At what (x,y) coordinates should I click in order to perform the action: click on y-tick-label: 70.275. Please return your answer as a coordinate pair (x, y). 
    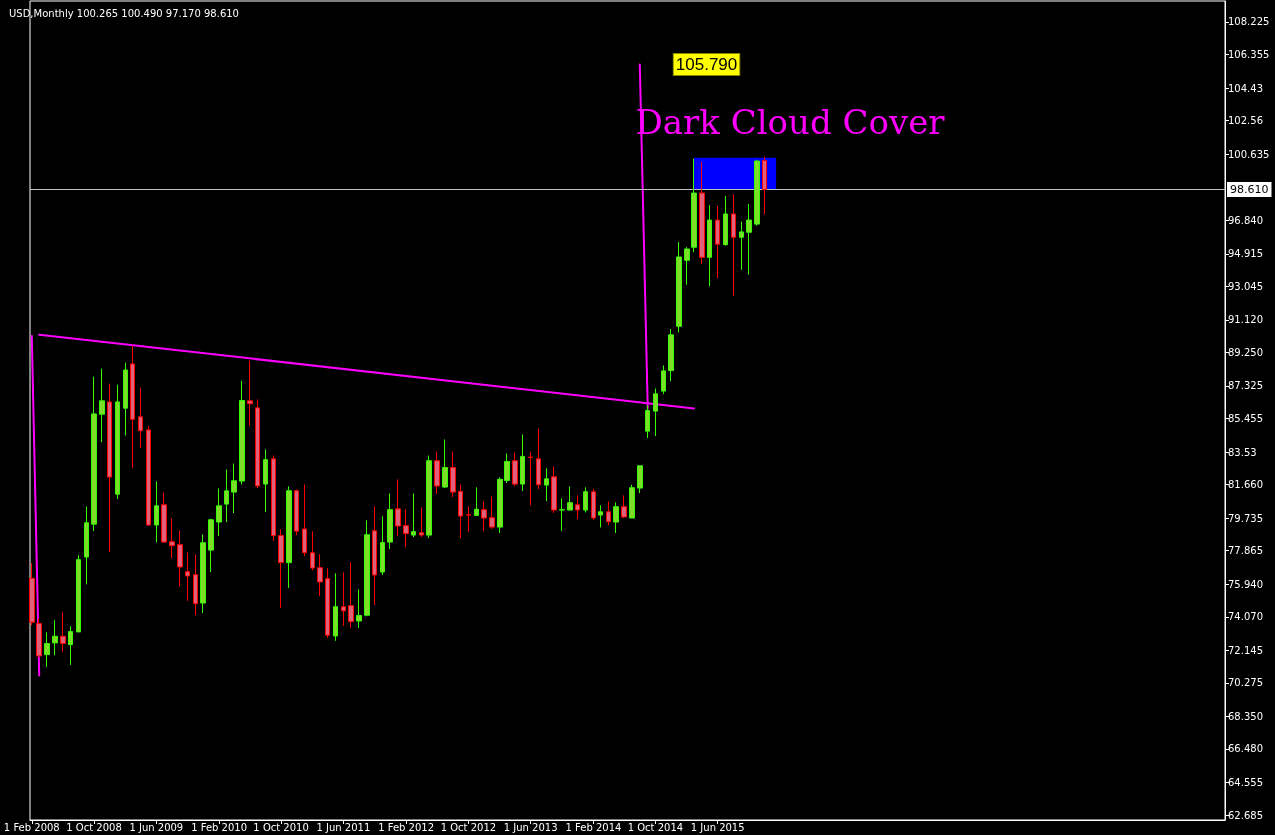
    Looking at the image, I should click on (1245, 683).